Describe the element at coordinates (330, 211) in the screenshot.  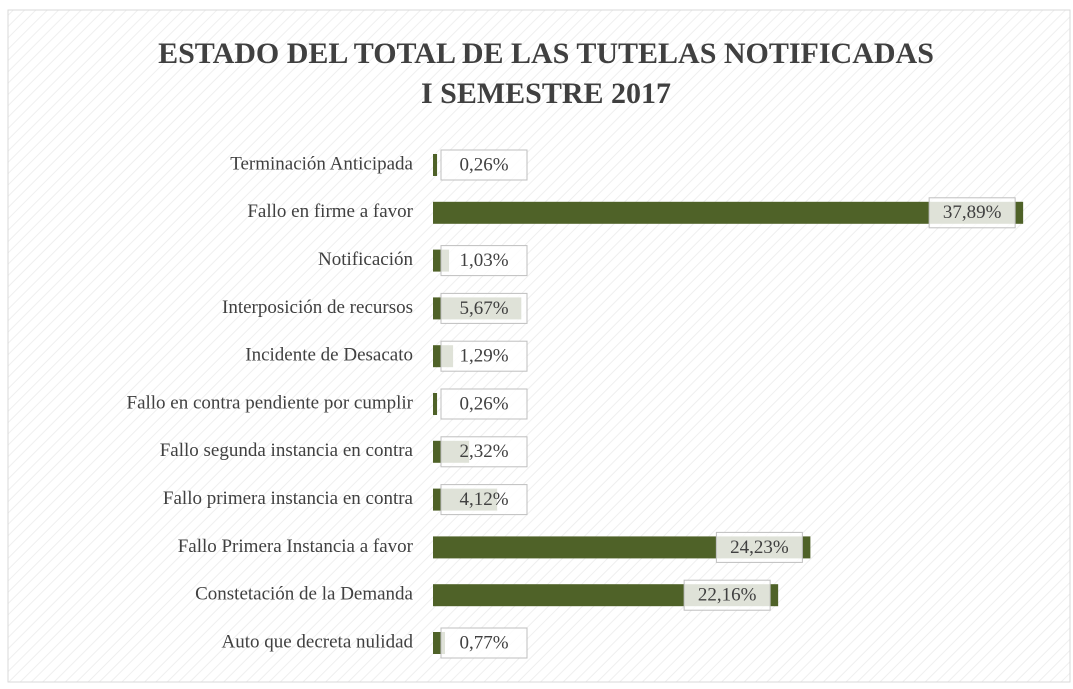
I see `category-label: Fallo en firme a favor` at that location.